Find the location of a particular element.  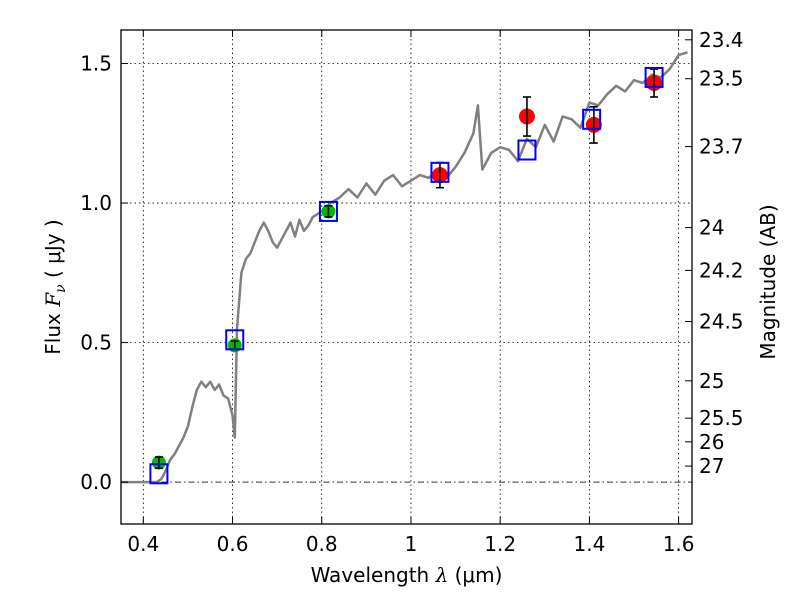

y-axis-label-subscript: ν is located at coordinates (61, 288).